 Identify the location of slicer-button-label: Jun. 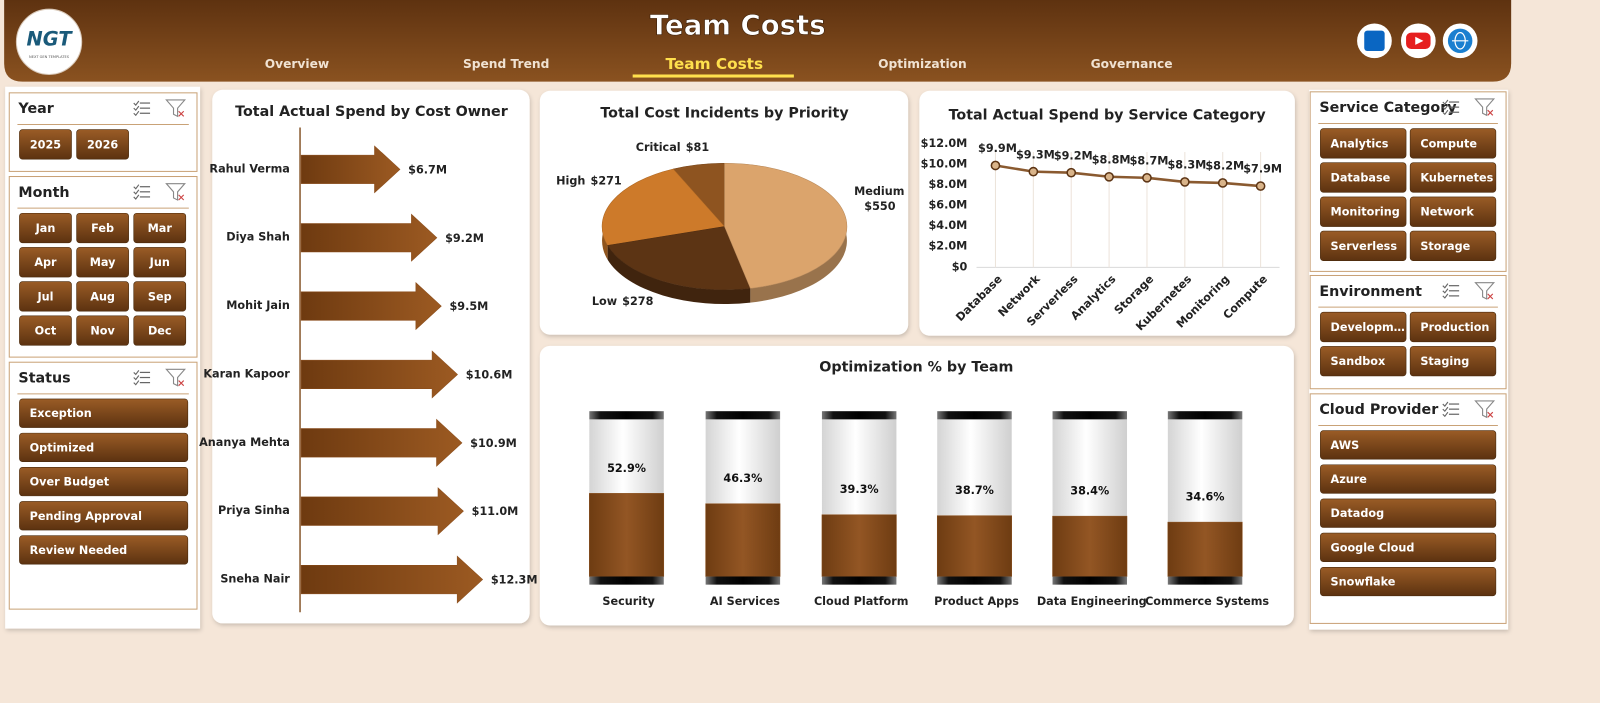
(159, 262).